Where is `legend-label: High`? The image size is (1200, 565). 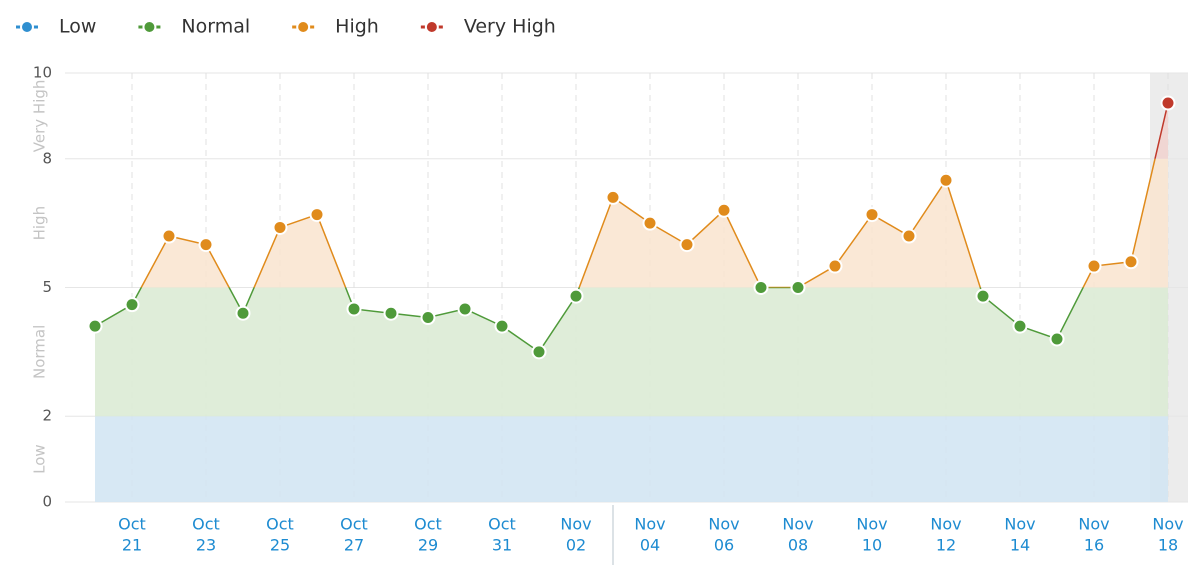 legend-label: High is located at coordinates (357, 27).